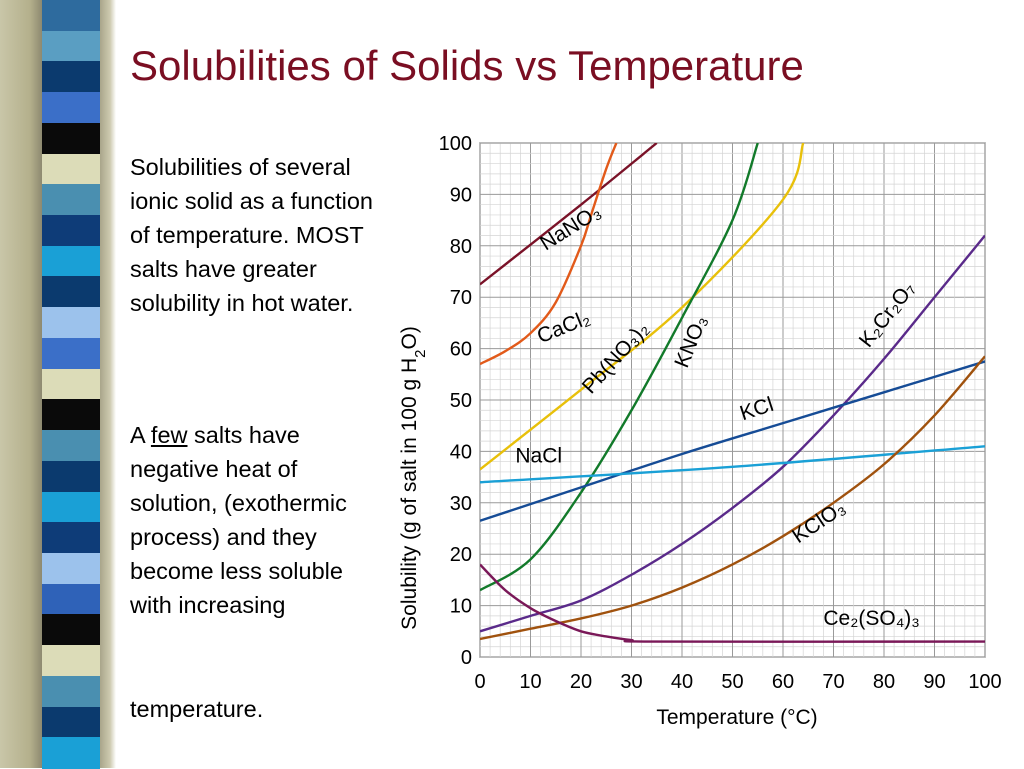 This screenshot has height=769, width=1024. What do you see at coordinates (466, 658) in the screenshot?
I see `y-tick-label: 0` at bounding box center [466, 658].